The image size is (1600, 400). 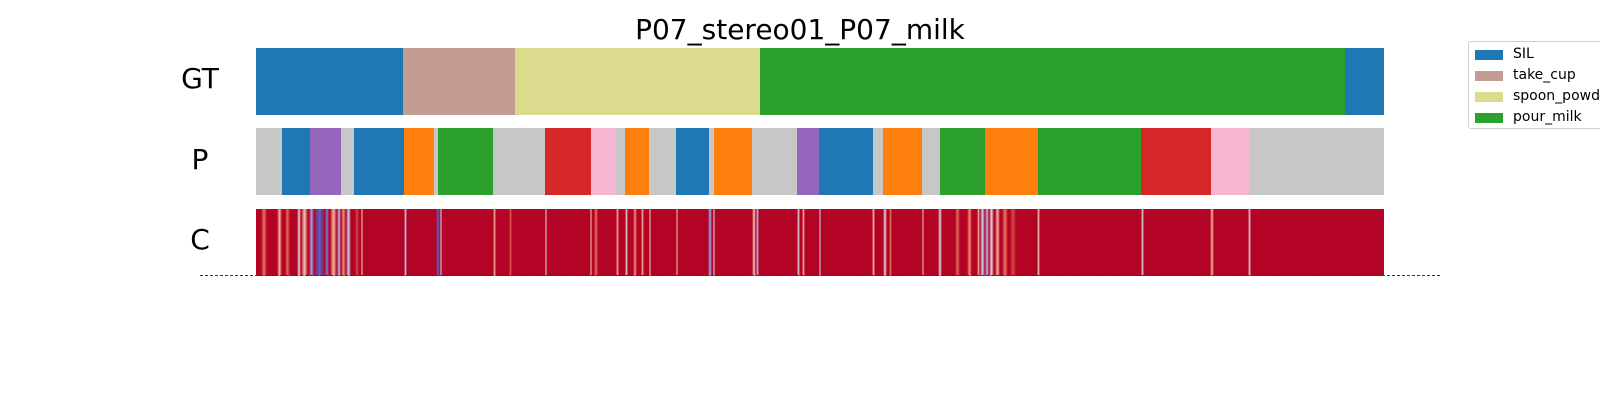 I want to click on ground-truth-lane, so click(x=820, y=81).